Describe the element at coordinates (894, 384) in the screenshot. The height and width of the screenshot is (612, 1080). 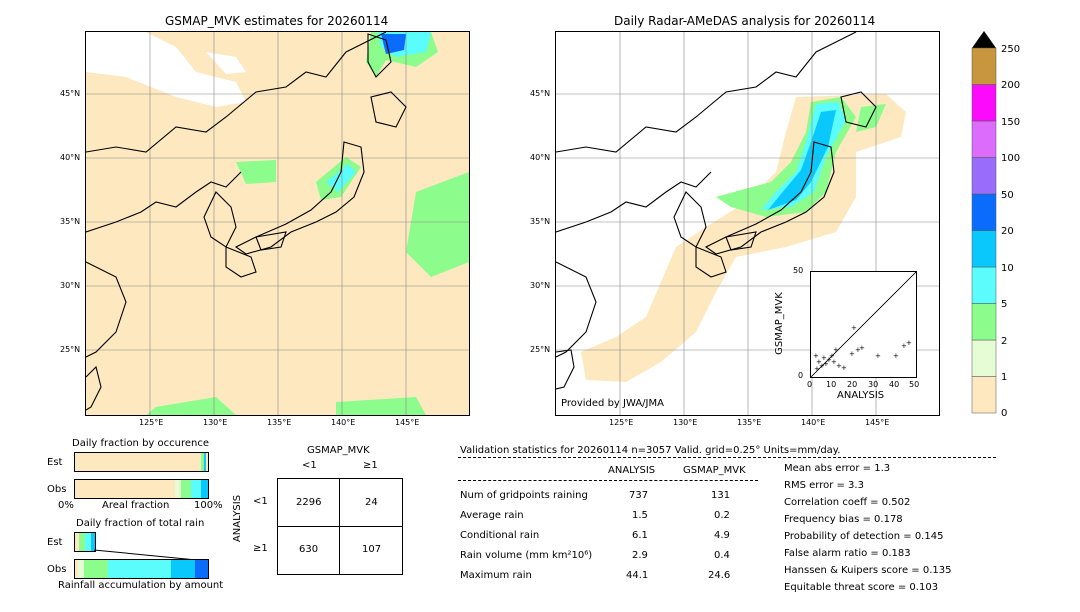
I see `scatter-xtick-40: 40` at that location.